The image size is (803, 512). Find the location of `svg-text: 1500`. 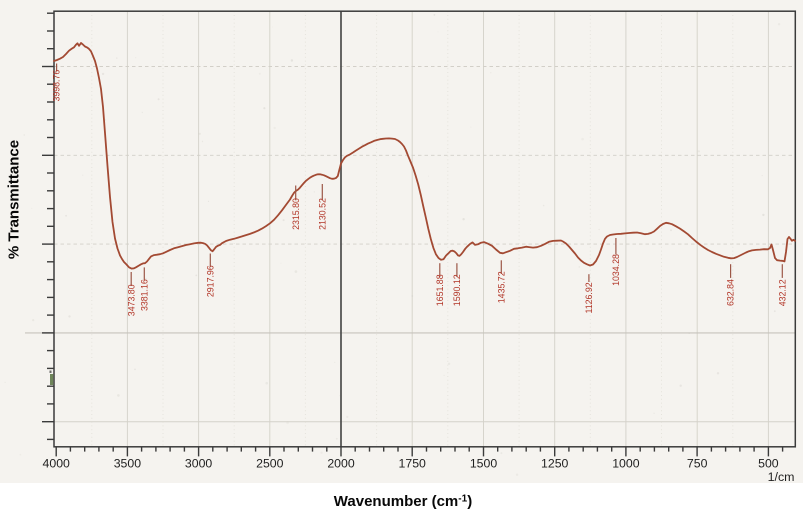

svg-text: 1500 is located at coordinates (484, 463).